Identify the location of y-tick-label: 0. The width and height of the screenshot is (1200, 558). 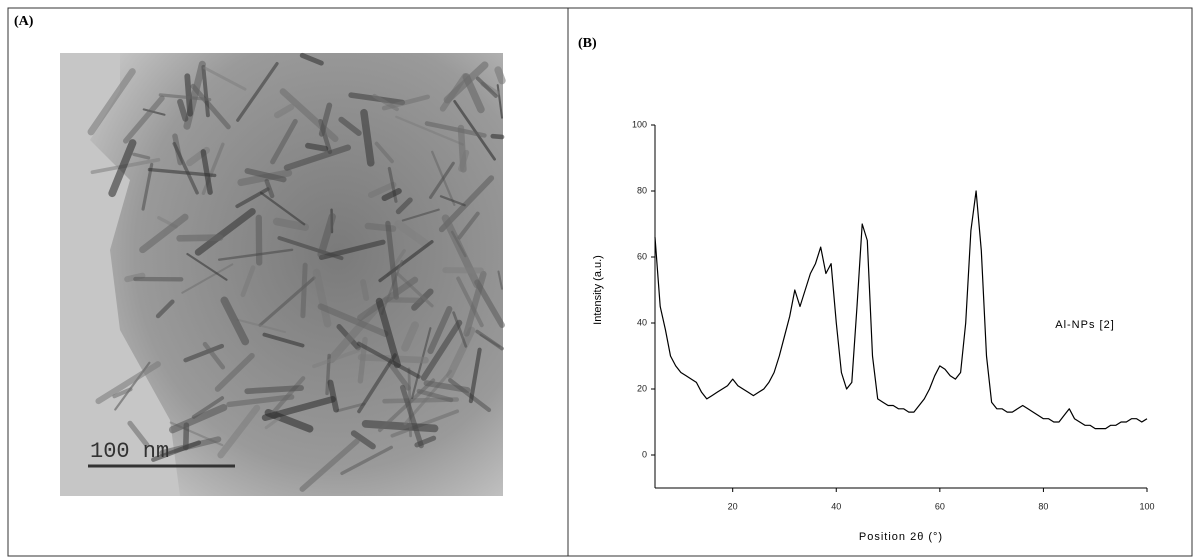
(644, 454).